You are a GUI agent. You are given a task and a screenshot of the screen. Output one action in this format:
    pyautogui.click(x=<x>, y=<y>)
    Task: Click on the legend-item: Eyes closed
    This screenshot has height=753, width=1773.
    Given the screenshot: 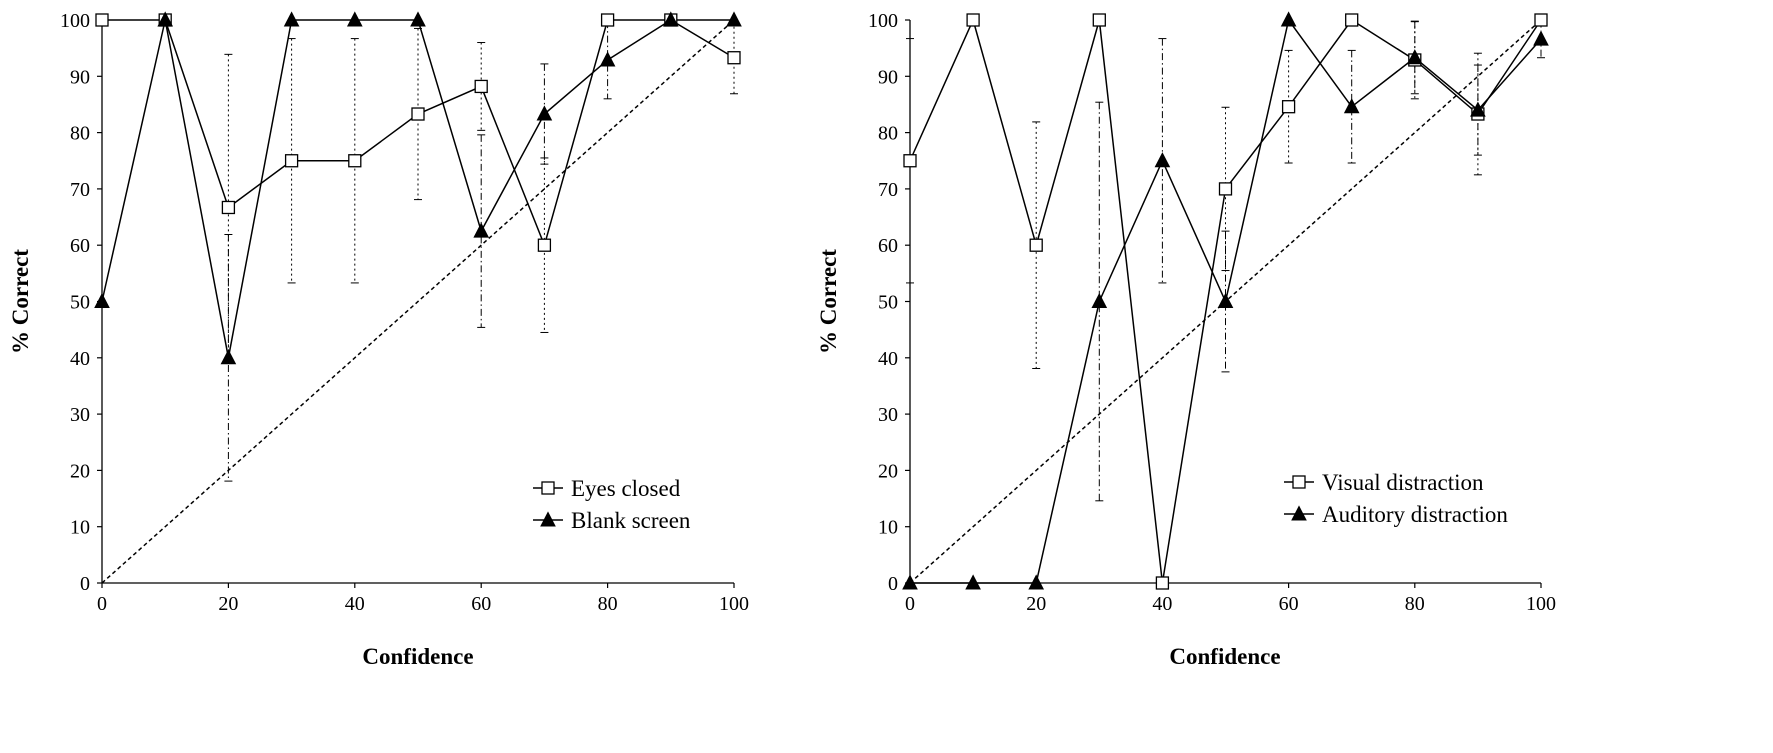 What is the action you would take?
    pyautogui.click(x=607, y=488)
    